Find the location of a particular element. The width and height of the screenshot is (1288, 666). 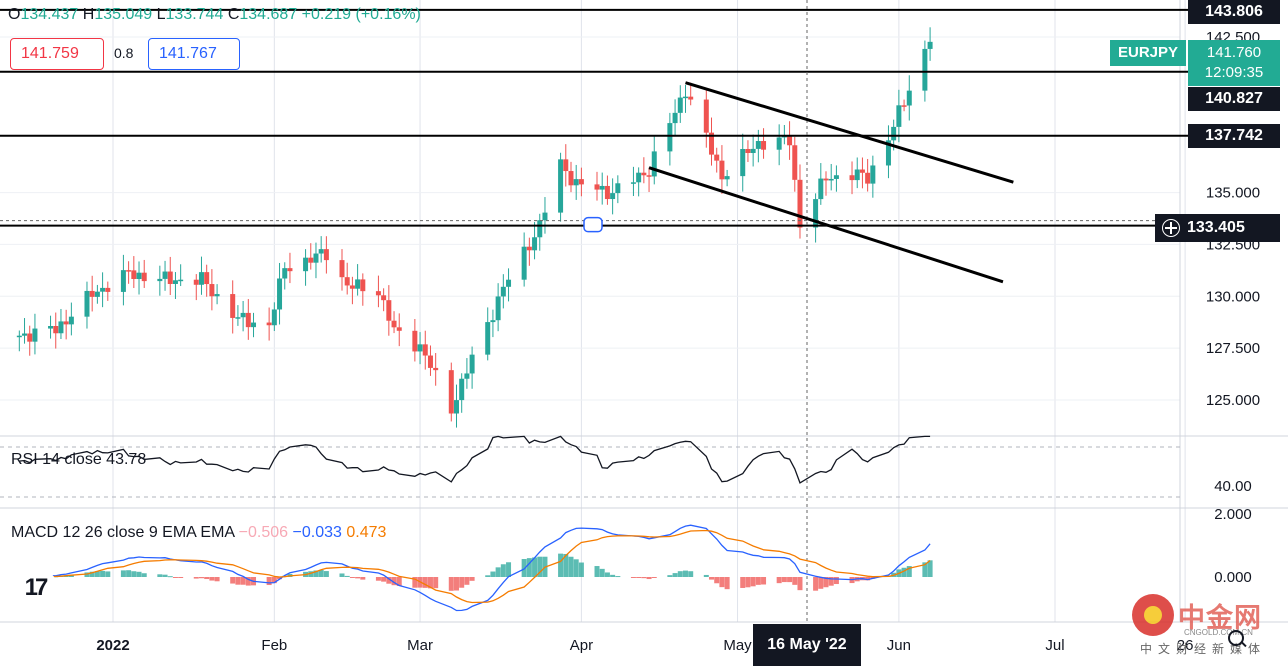

macd-line-value: −0.033 is located at coordinates (317, 532).